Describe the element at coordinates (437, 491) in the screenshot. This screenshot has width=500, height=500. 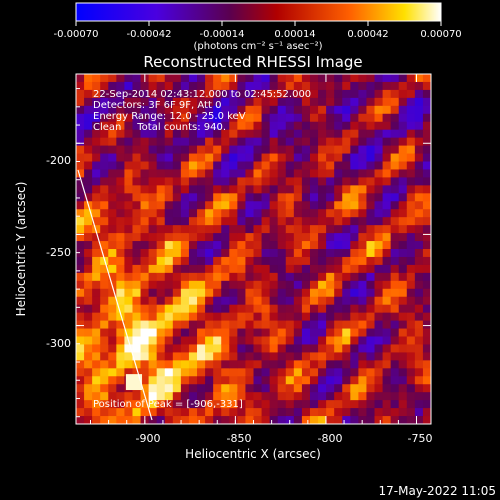
I see `footer-date: 17-May-2022 11:05` at that location.